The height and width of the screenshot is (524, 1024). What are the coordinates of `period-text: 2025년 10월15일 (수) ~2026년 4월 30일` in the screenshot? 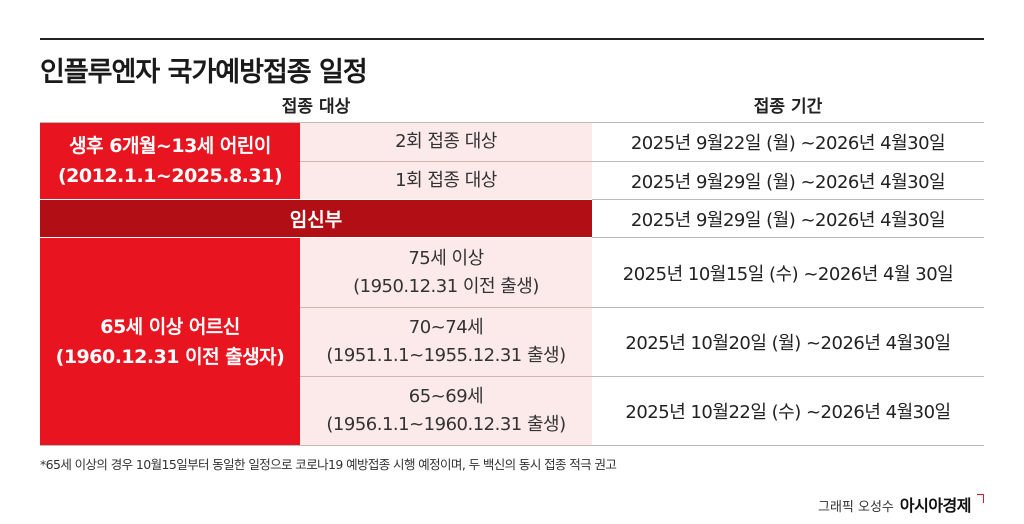 It's located at (788, 274).